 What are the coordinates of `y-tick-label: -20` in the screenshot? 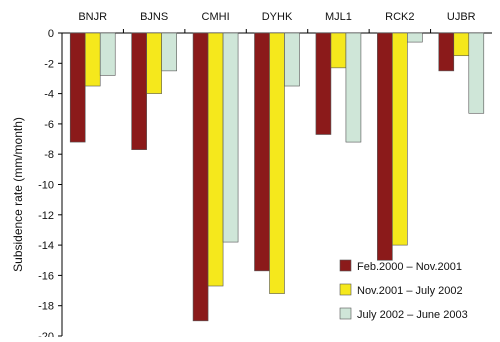 It's located at (46, 334).